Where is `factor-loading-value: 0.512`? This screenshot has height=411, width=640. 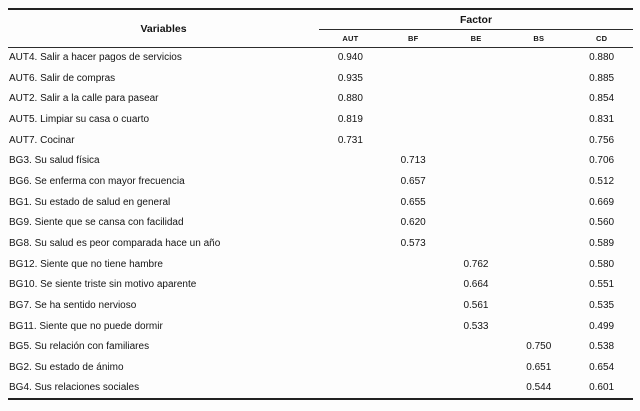 factor-loading-value: 0.512 is located at coordinates (602, 181).